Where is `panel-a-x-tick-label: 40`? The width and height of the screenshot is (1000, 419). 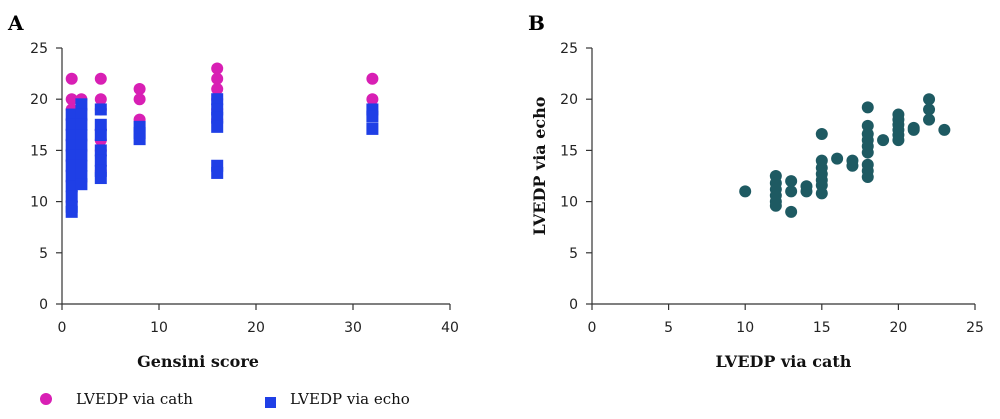 panel-a-x-tick-label: 40 is located at coordinates (450, 328).